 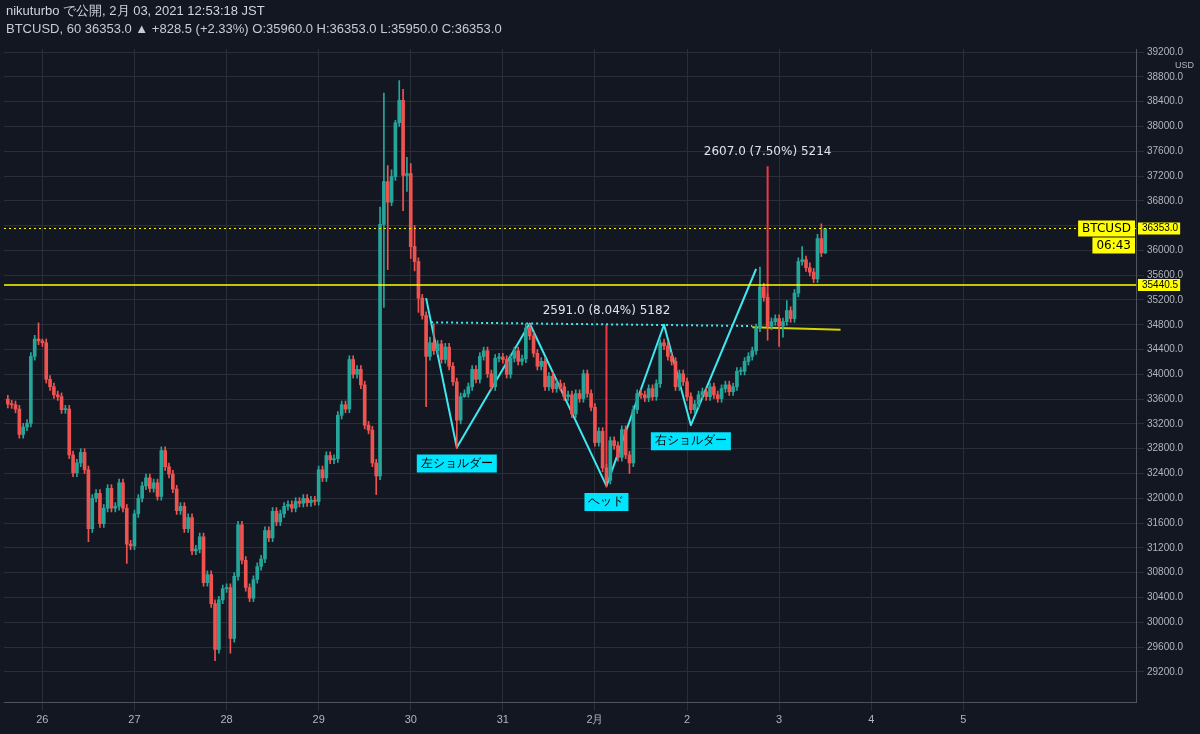 What do you see at coordinates (136, 11) in the screenshot?
I see `chart-title: nikuturbo で公開, 2月 03, 2021 12:53:18 JST` at bounding box center [136, 11].